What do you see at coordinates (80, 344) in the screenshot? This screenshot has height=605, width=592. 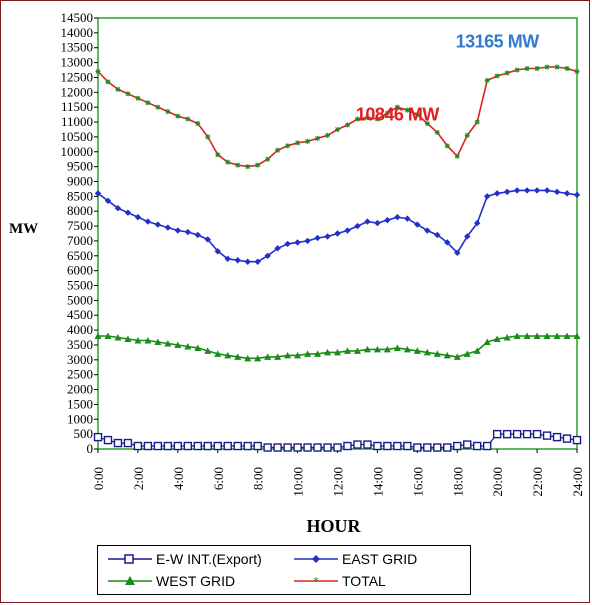 I see `y-tick-label: 3500` at bounding box center [80, 344].